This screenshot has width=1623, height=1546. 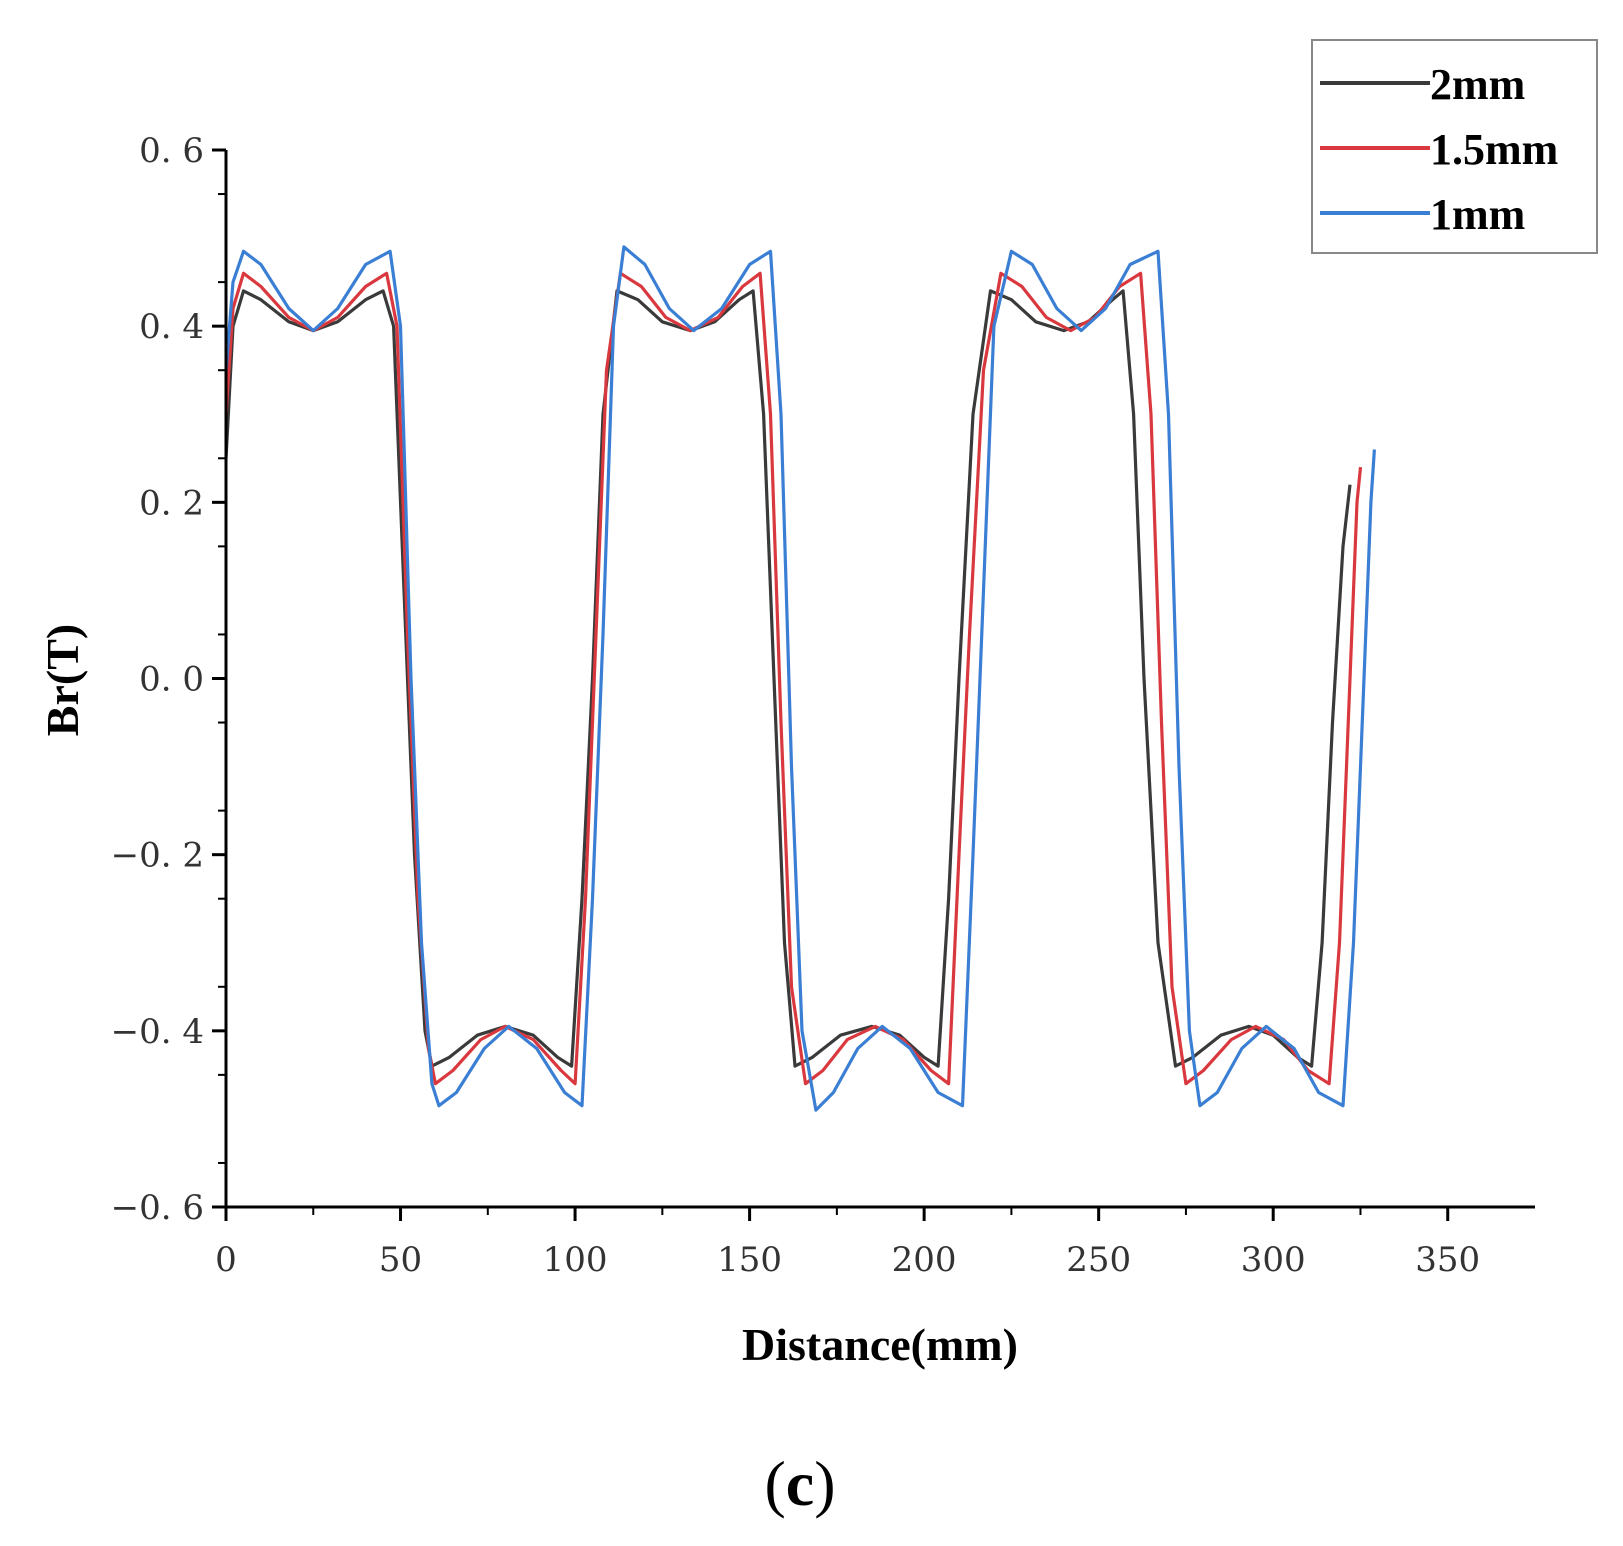 I want to click on y-tick-label: −0. 6, so click(x=157, y=1208).